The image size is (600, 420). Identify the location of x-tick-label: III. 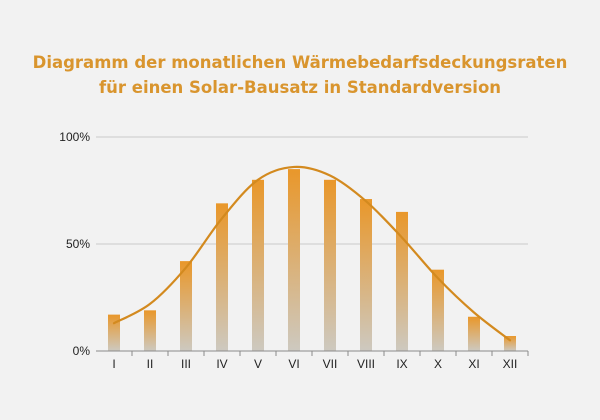
(186, 364).